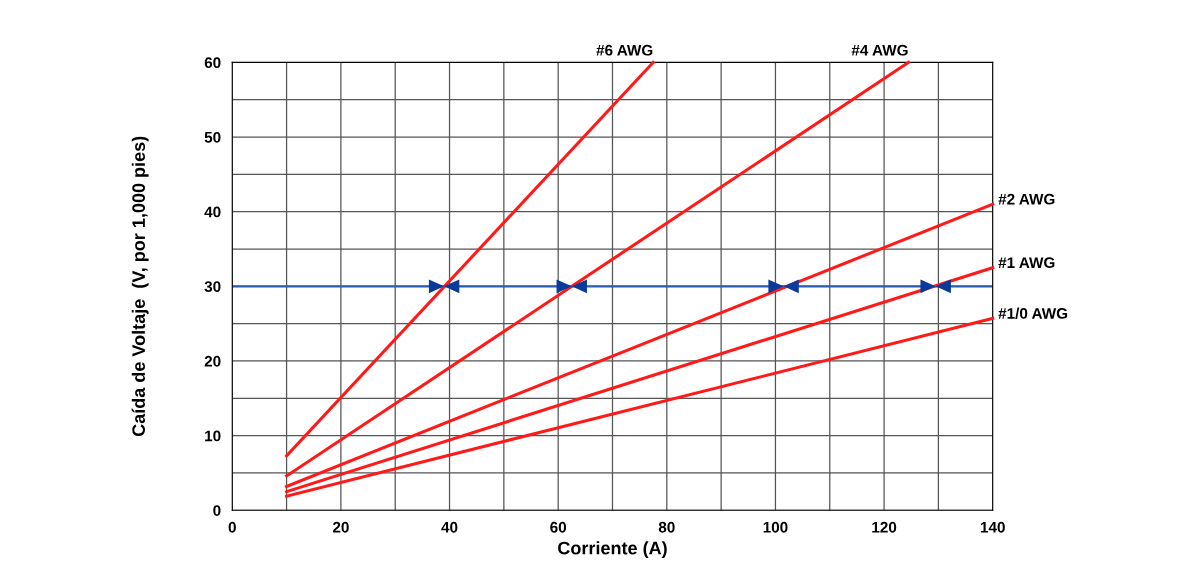 This screenshot has height=567, width=1179. Describe the element at coordinates (775, 527) in the screenshot. I see `x-tick-label: 100` at that location.